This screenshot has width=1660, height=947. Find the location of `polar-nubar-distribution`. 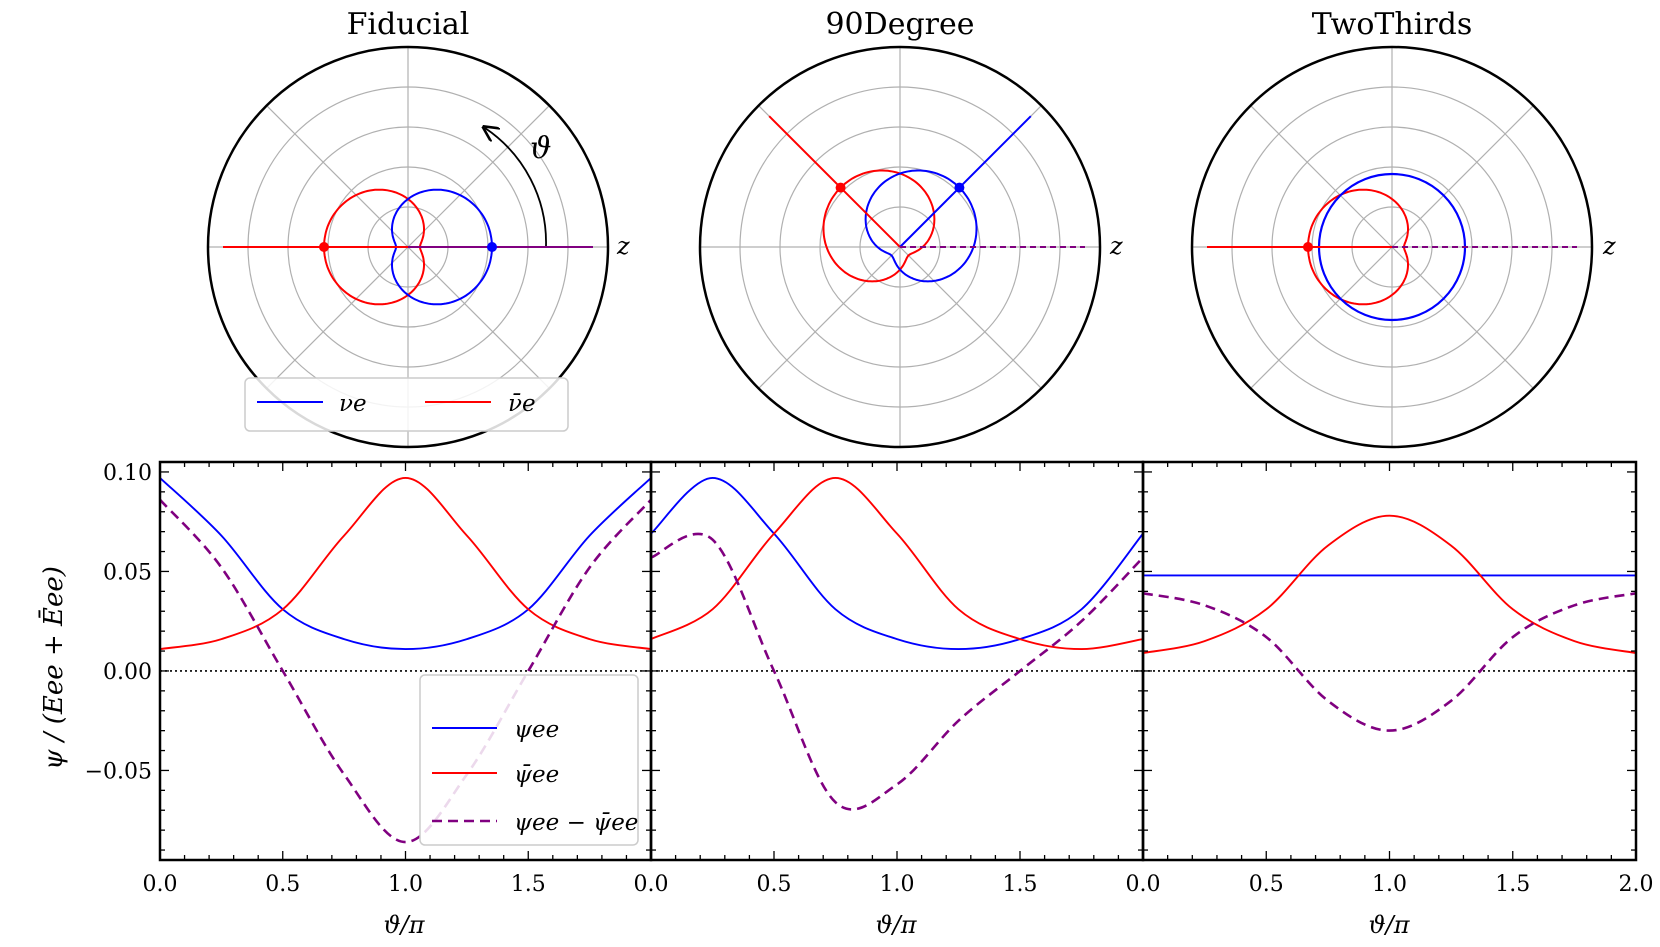

polar-nubar-distribution is located at coordinates (879, 226).